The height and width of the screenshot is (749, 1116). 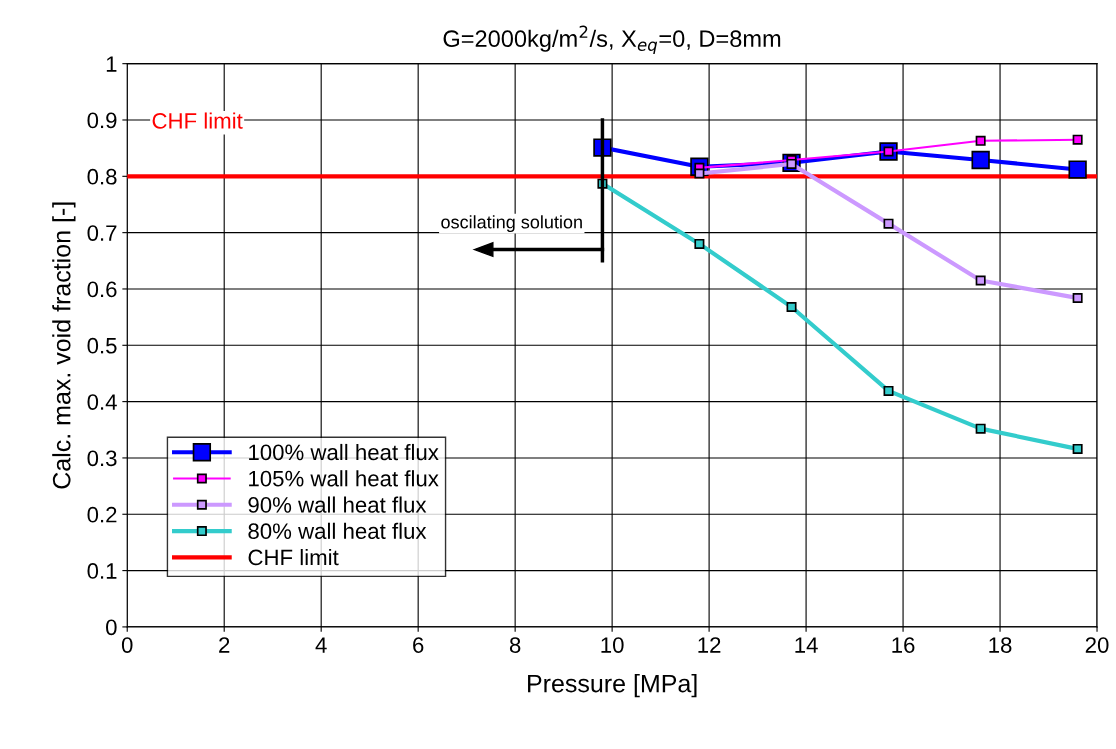 I want to click on y-tick-label: 0, so click(x=111, y=627).